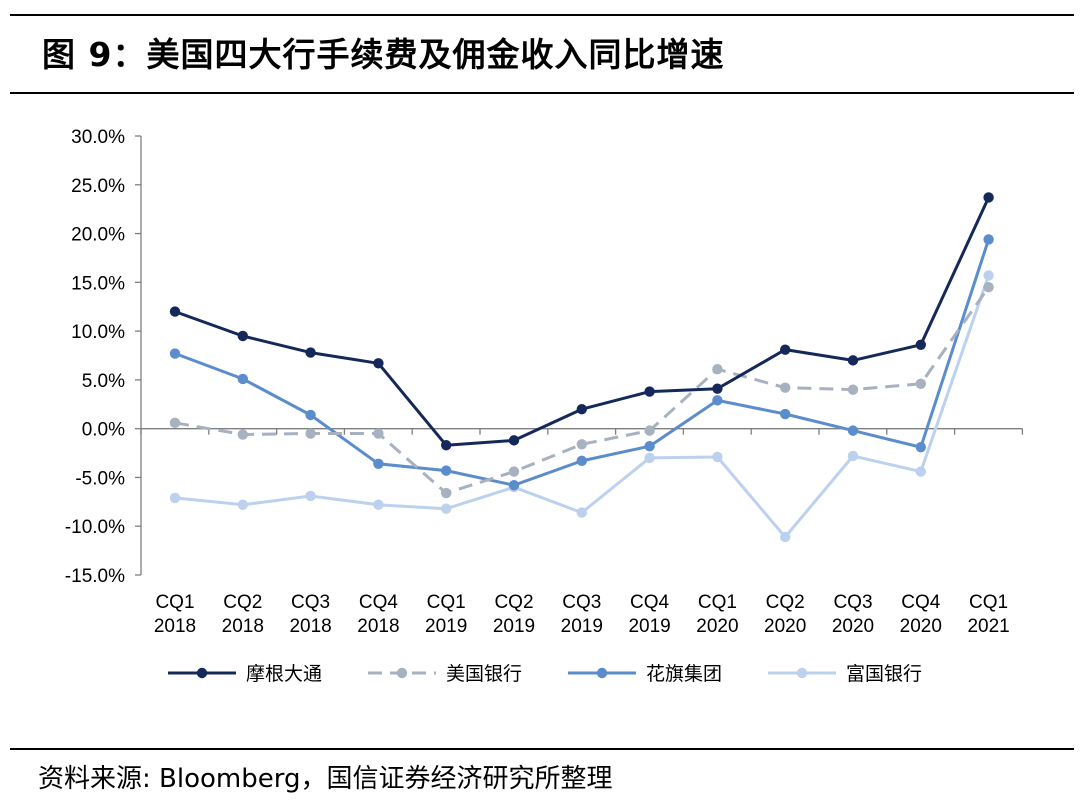 This screenshot has width=1080, height=804. Describe the element at coordinates (545, 674) in the screenshot. I see `legend: 摩根大通 美国银行 花旗集团 富国银行` at that location.